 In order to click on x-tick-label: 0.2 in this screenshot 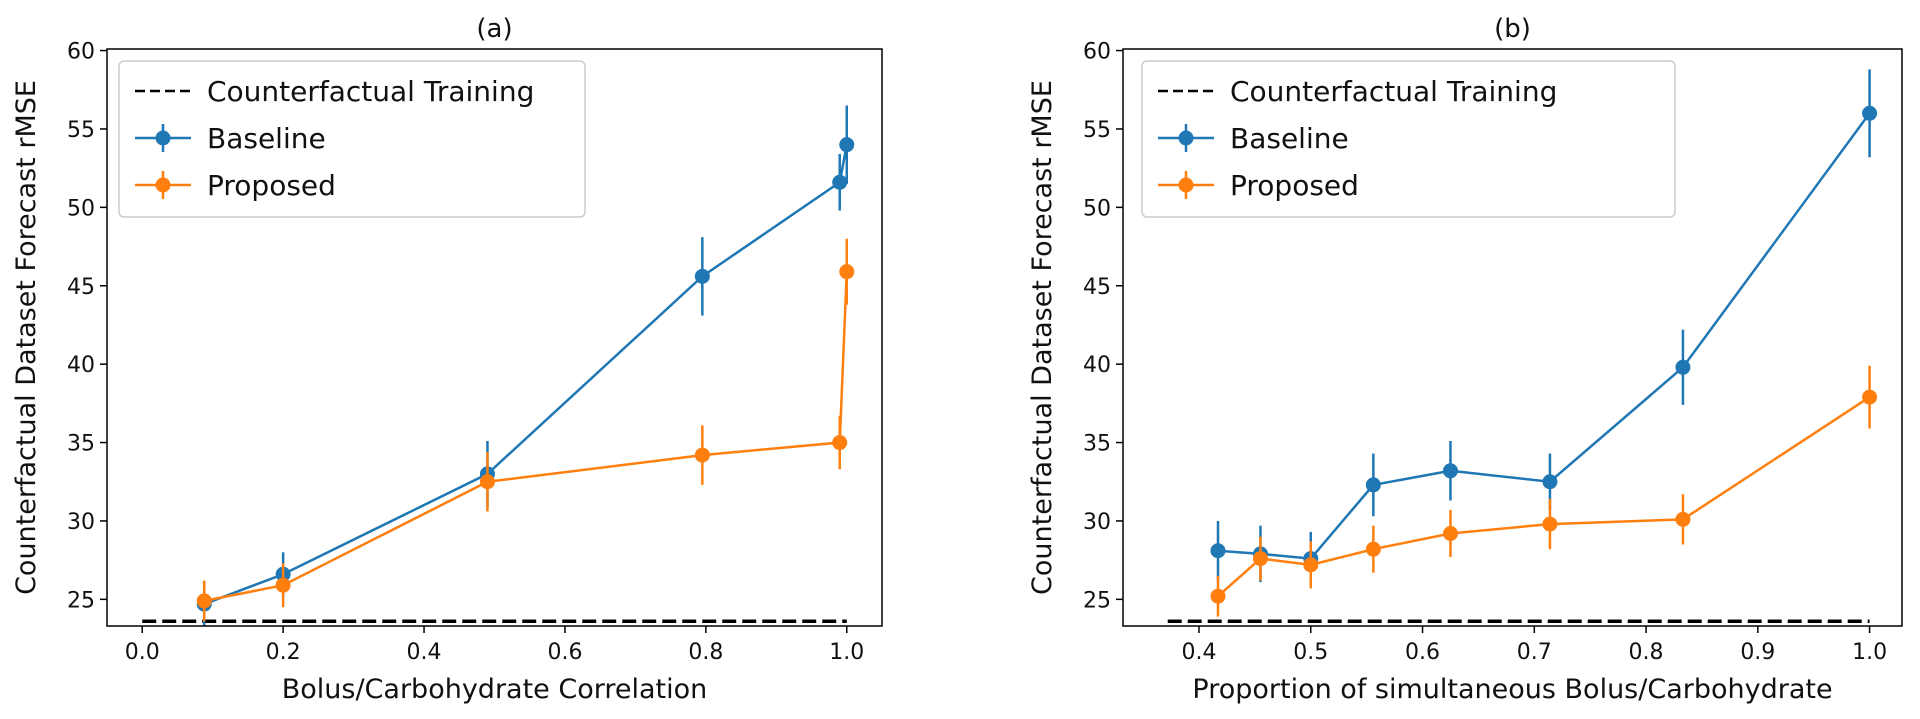, I will do `click(283, 652)`.